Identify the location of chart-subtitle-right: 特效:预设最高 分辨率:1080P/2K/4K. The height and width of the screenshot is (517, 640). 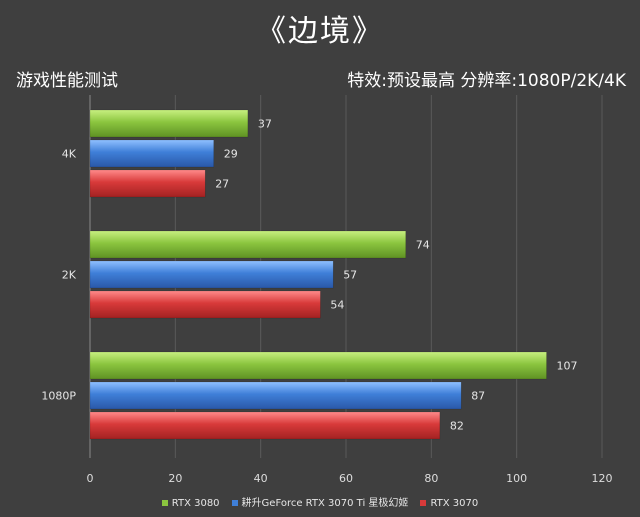
(486, 81).